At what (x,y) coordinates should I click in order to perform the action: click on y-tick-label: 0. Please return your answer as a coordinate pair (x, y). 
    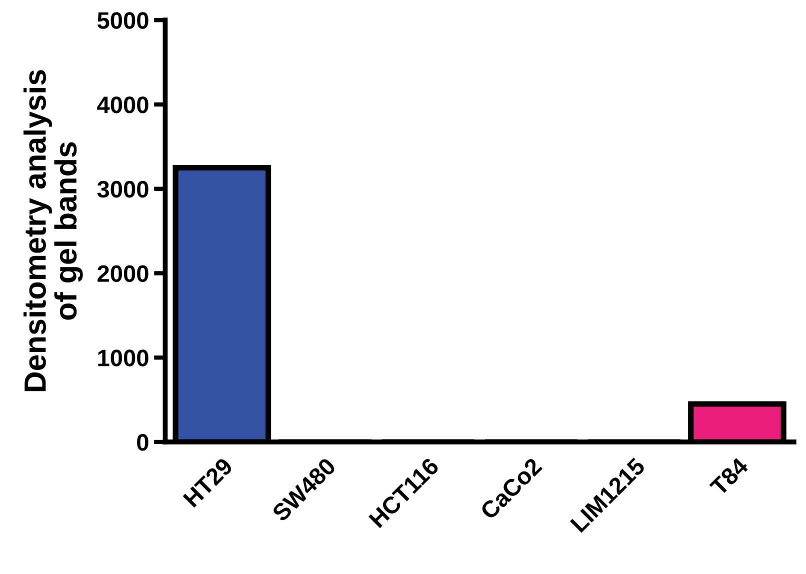
    Looking at the image, I should click on (142, 442).